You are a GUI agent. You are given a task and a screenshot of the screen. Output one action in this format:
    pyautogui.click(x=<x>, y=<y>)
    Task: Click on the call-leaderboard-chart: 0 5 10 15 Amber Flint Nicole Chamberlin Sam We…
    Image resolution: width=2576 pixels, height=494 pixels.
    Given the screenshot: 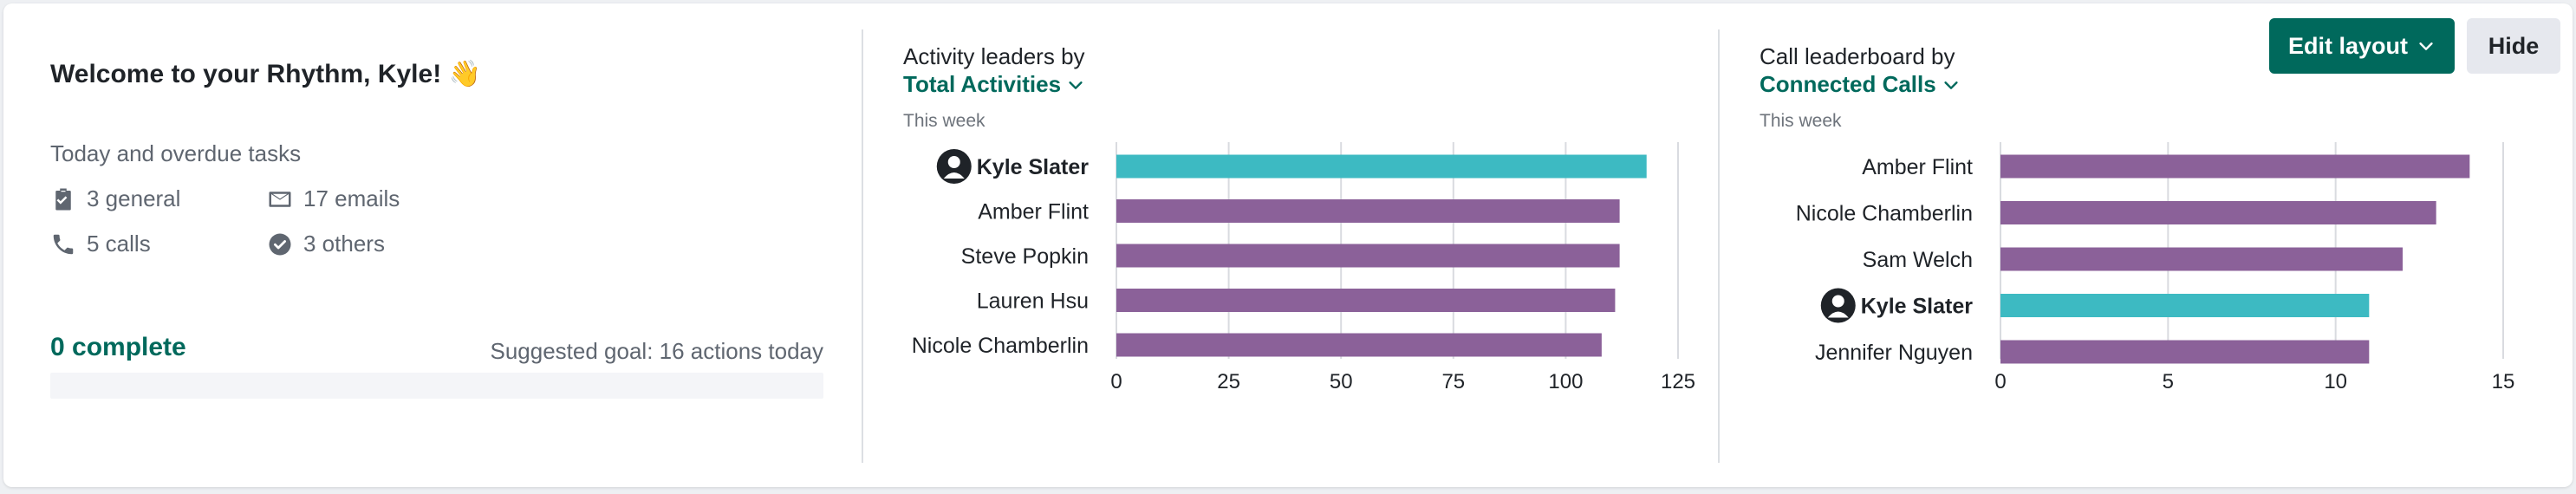 What is the action you would take?
    pyautogui.click(x=2155, y=267)
    